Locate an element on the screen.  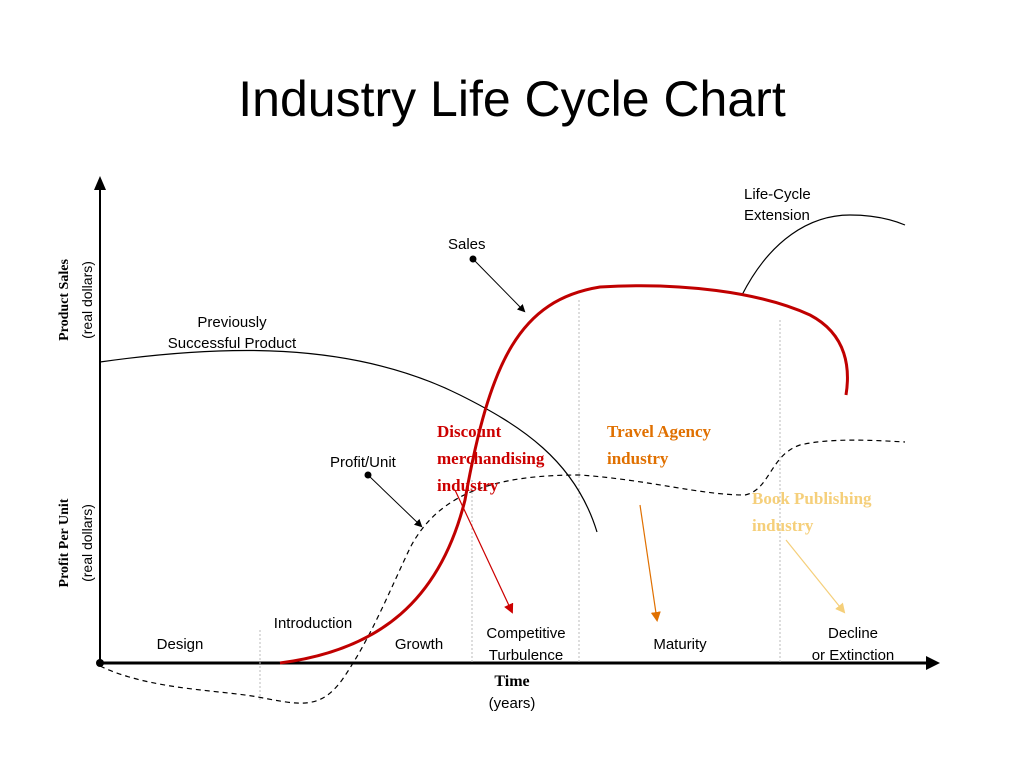
y-axis-arrowhead is located at coordinates (100, 183).